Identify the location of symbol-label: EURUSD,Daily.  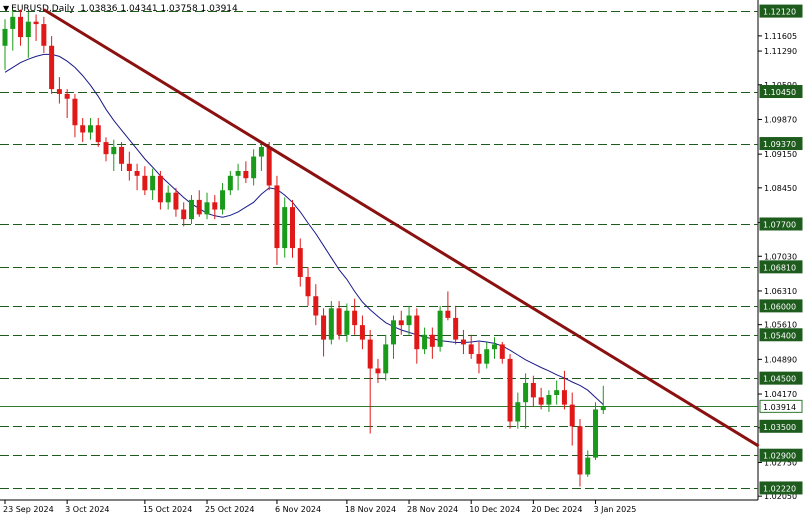
(43, 9).